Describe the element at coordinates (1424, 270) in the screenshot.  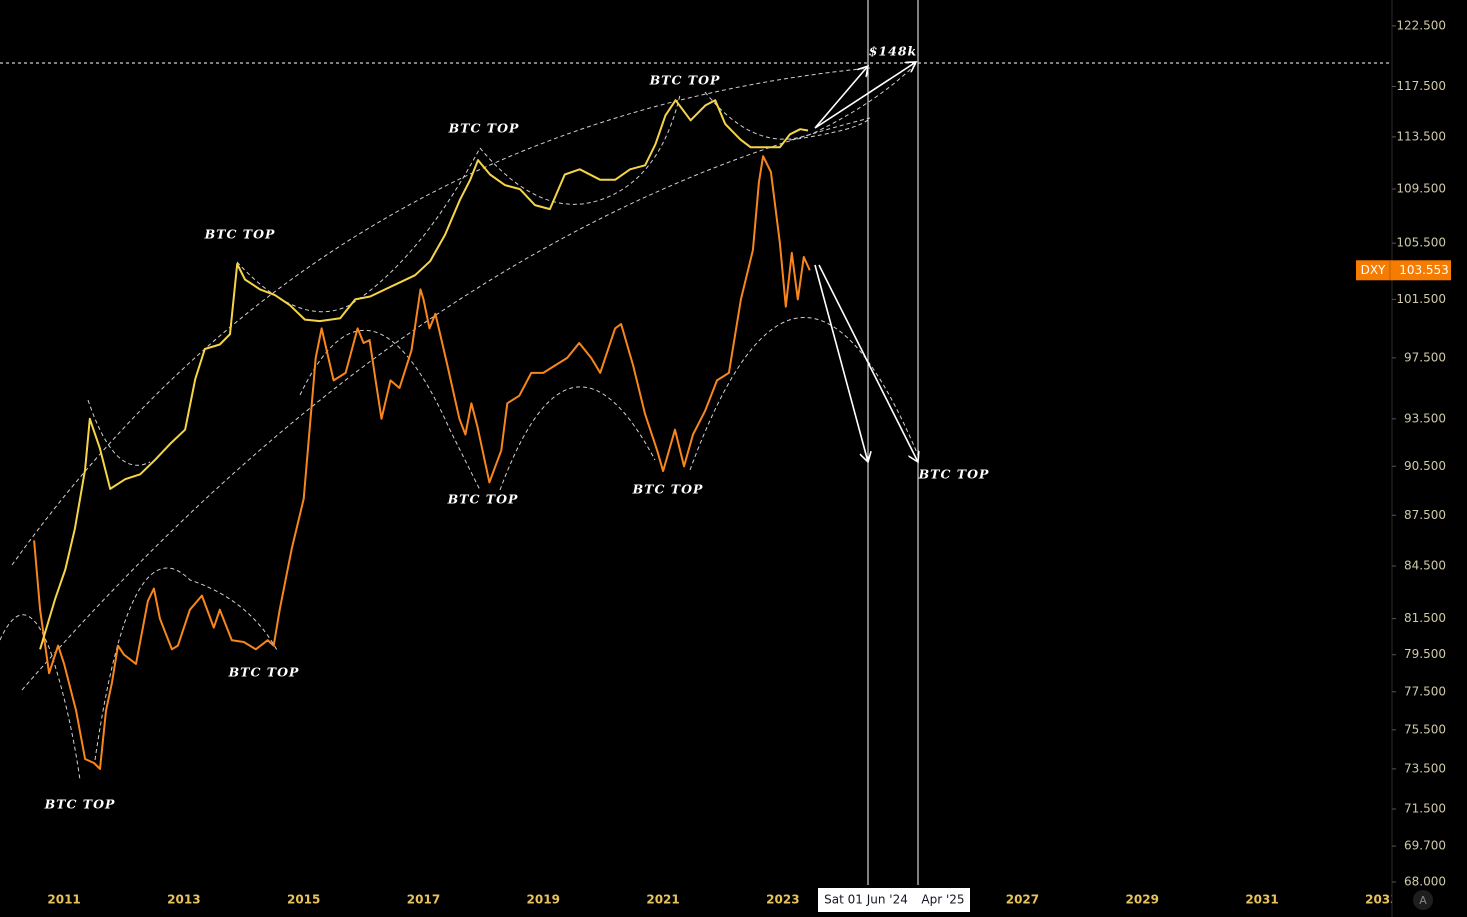
I see `price-label-value: 103.553` at that location.